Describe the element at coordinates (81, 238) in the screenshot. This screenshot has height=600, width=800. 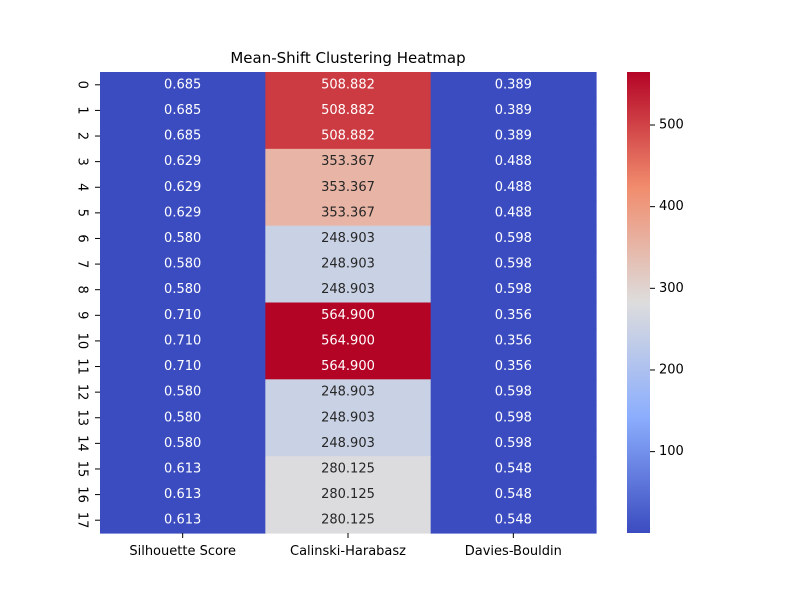
I see `y-tick-label: 6` at that location.